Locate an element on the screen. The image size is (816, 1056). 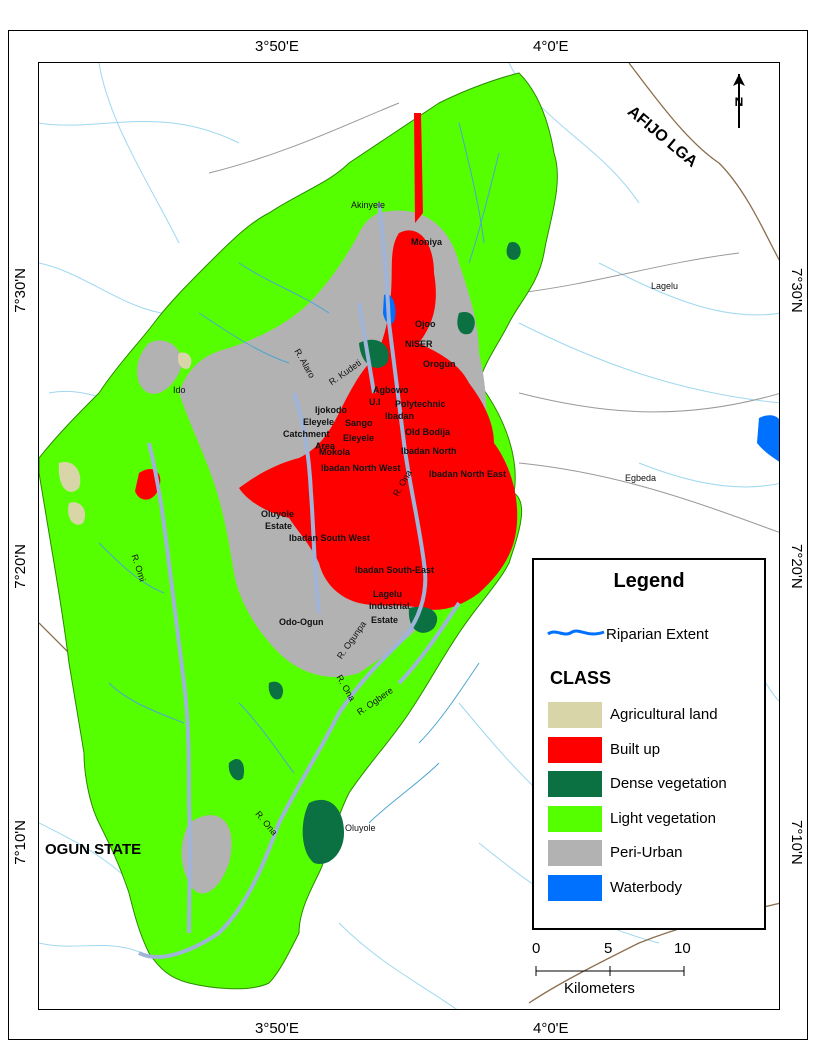
place-ibadan-nw: Ibadan North West is located at coordinates (361, 468).